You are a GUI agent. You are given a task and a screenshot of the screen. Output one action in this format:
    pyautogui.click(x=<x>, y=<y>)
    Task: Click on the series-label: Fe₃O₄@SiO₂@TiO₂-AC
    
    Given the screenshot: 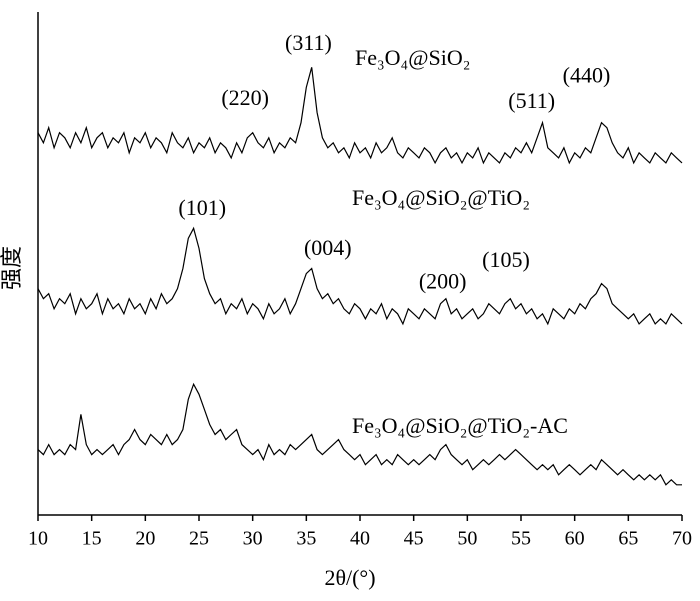 What is the action you would take?
    pyautogui.click(x=460, y=425)
    